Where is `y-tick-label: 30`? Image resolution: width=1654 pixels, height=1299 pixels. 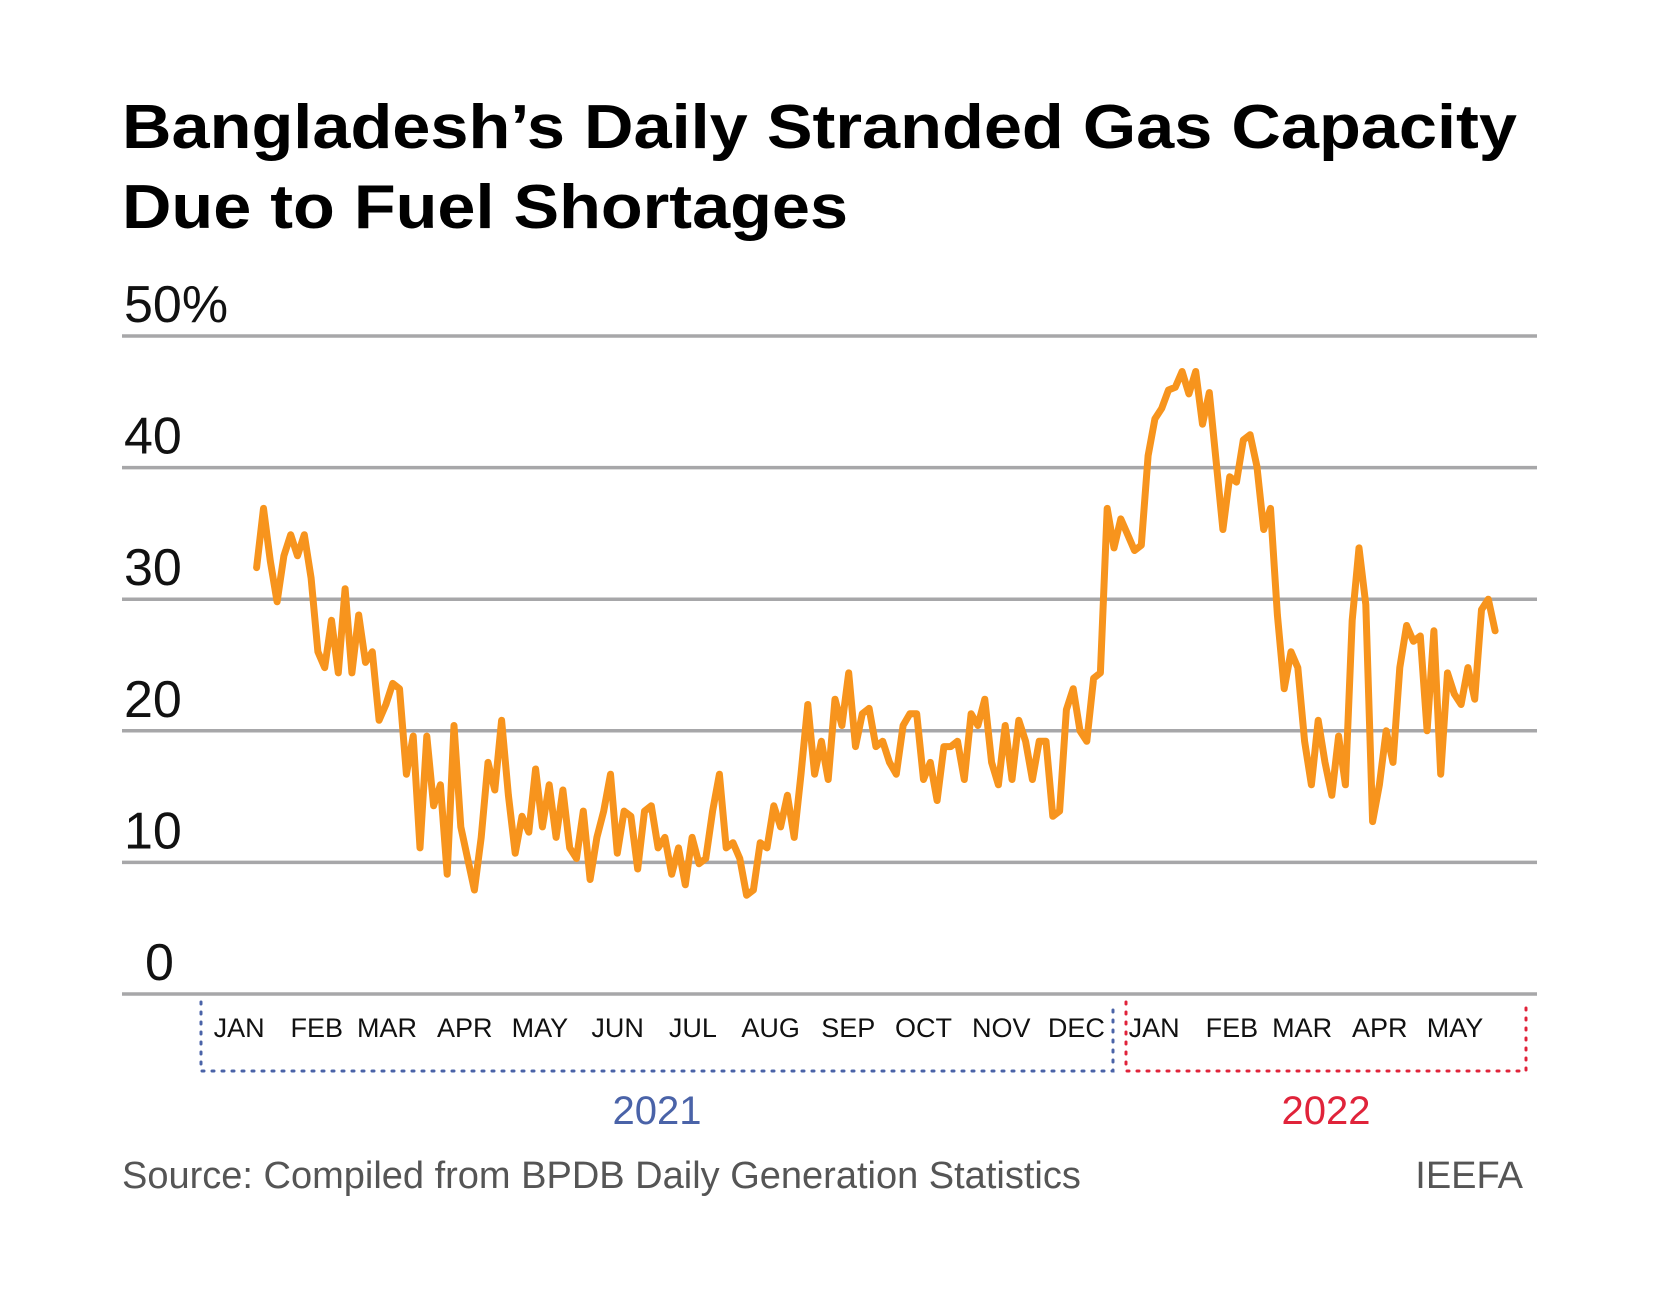
y-tick-label: 30 is located at coordinates (153, 568).